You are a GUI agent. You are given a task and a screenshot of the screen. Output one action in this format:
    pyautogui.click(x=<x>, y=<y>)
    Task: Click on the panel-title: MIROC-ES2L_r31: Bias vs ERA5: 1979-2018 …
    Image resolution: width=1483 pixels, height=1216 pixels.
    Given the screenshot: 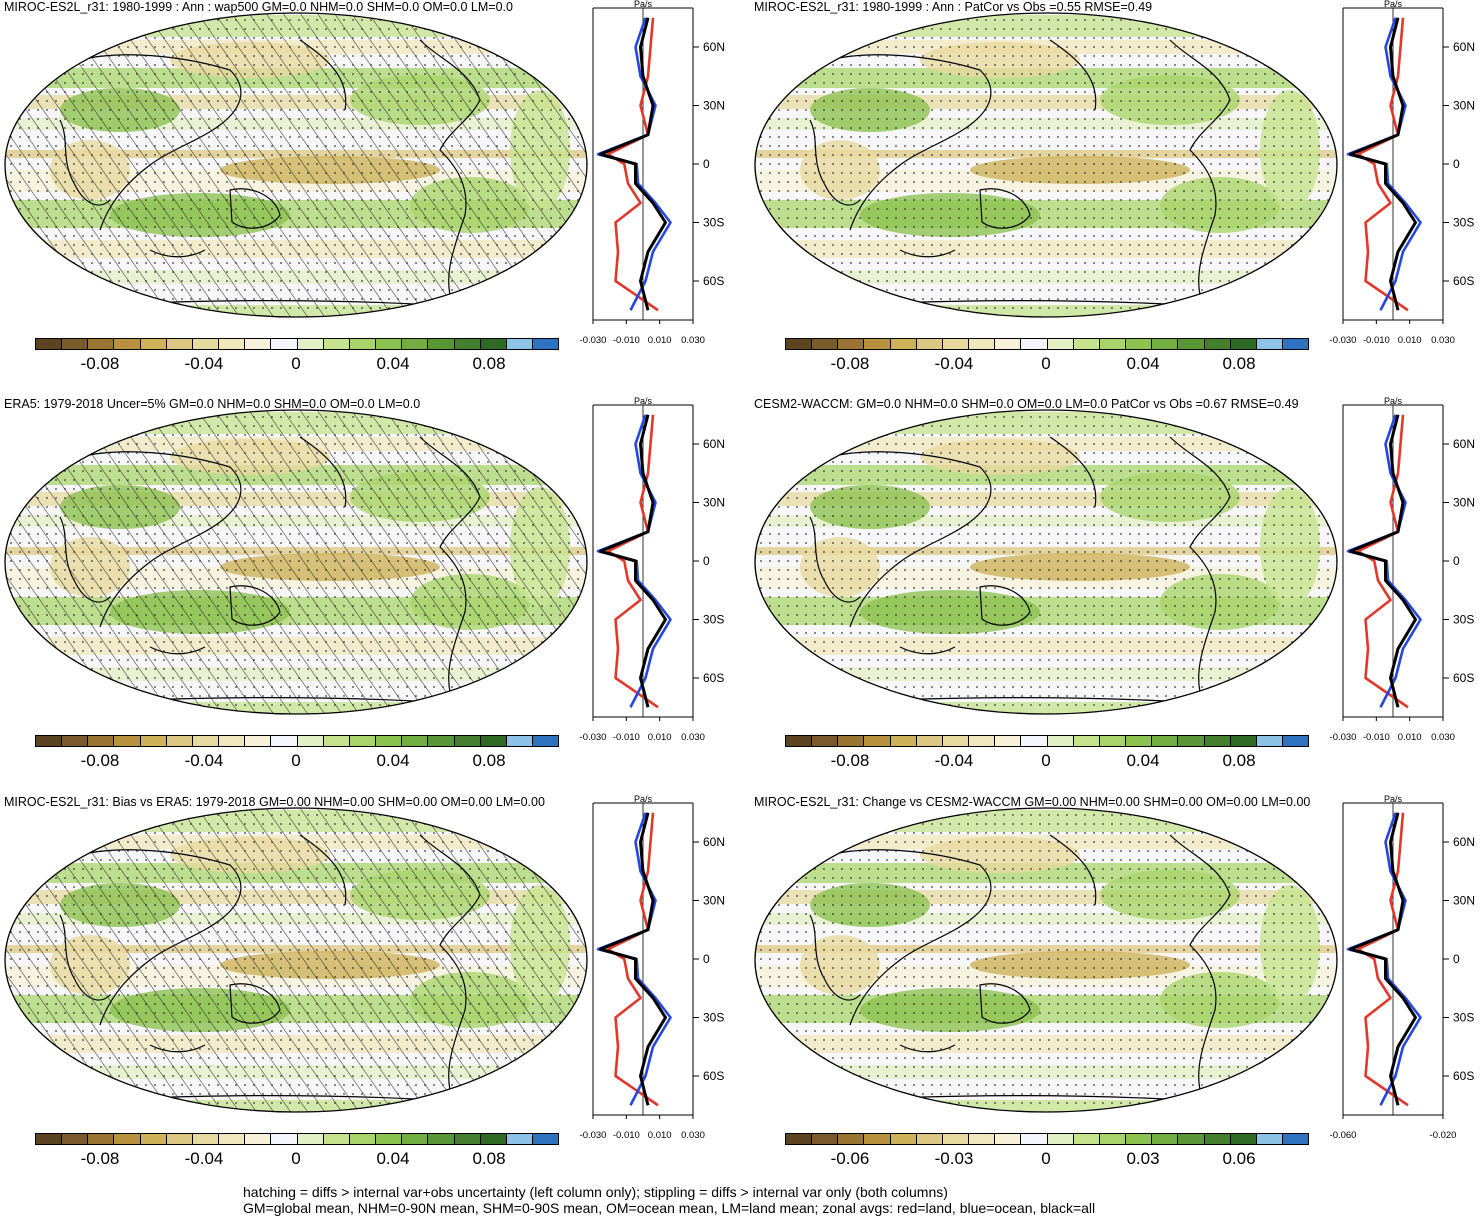 What is the action you would take?
    pyautogui.click(x=274, y=802)
    